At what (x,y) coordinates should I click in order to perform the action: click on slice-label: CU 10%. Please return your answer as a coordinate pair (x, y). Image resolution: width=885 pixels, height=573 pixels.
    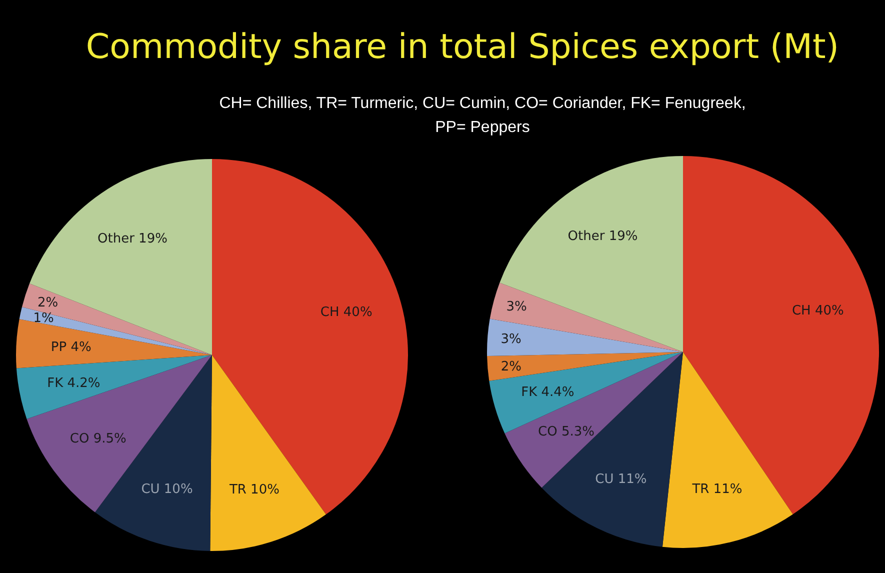
    Looking at the image, I should click on (167, 489).